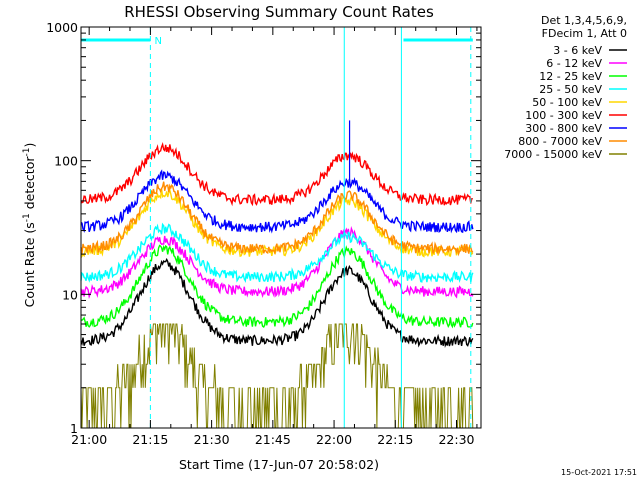 The height and width of the screenshot is (480, 640). What do you see at coordinates (212, 439) in the screenshot?
I see `x-tick-label-2: 21:30` at bounding box center [212, 439].